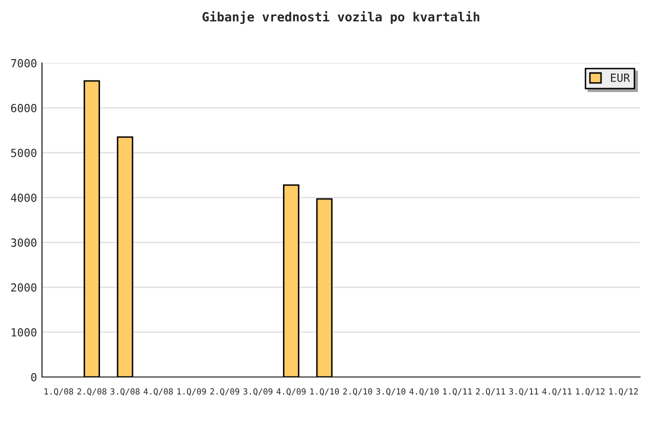 The image size is (660, 440). What do you see at coordinates (225, 392) in the screenshot?
I see `x-tick-label: 2.Q/09` at bounding box center [225, 392].